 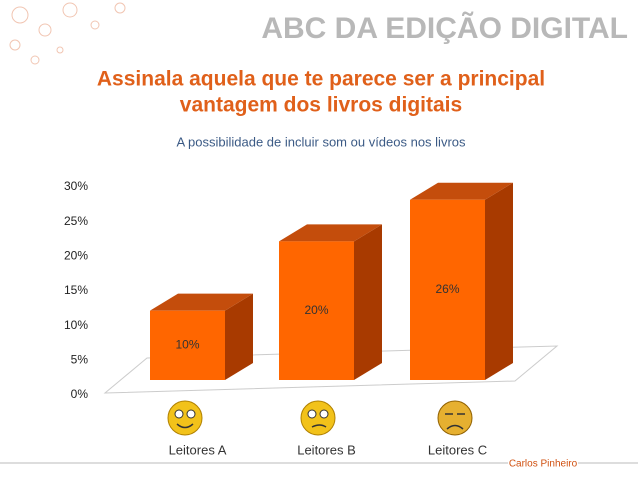 I want to click on y-tick-label: 15%, so click(x=76, y=290).